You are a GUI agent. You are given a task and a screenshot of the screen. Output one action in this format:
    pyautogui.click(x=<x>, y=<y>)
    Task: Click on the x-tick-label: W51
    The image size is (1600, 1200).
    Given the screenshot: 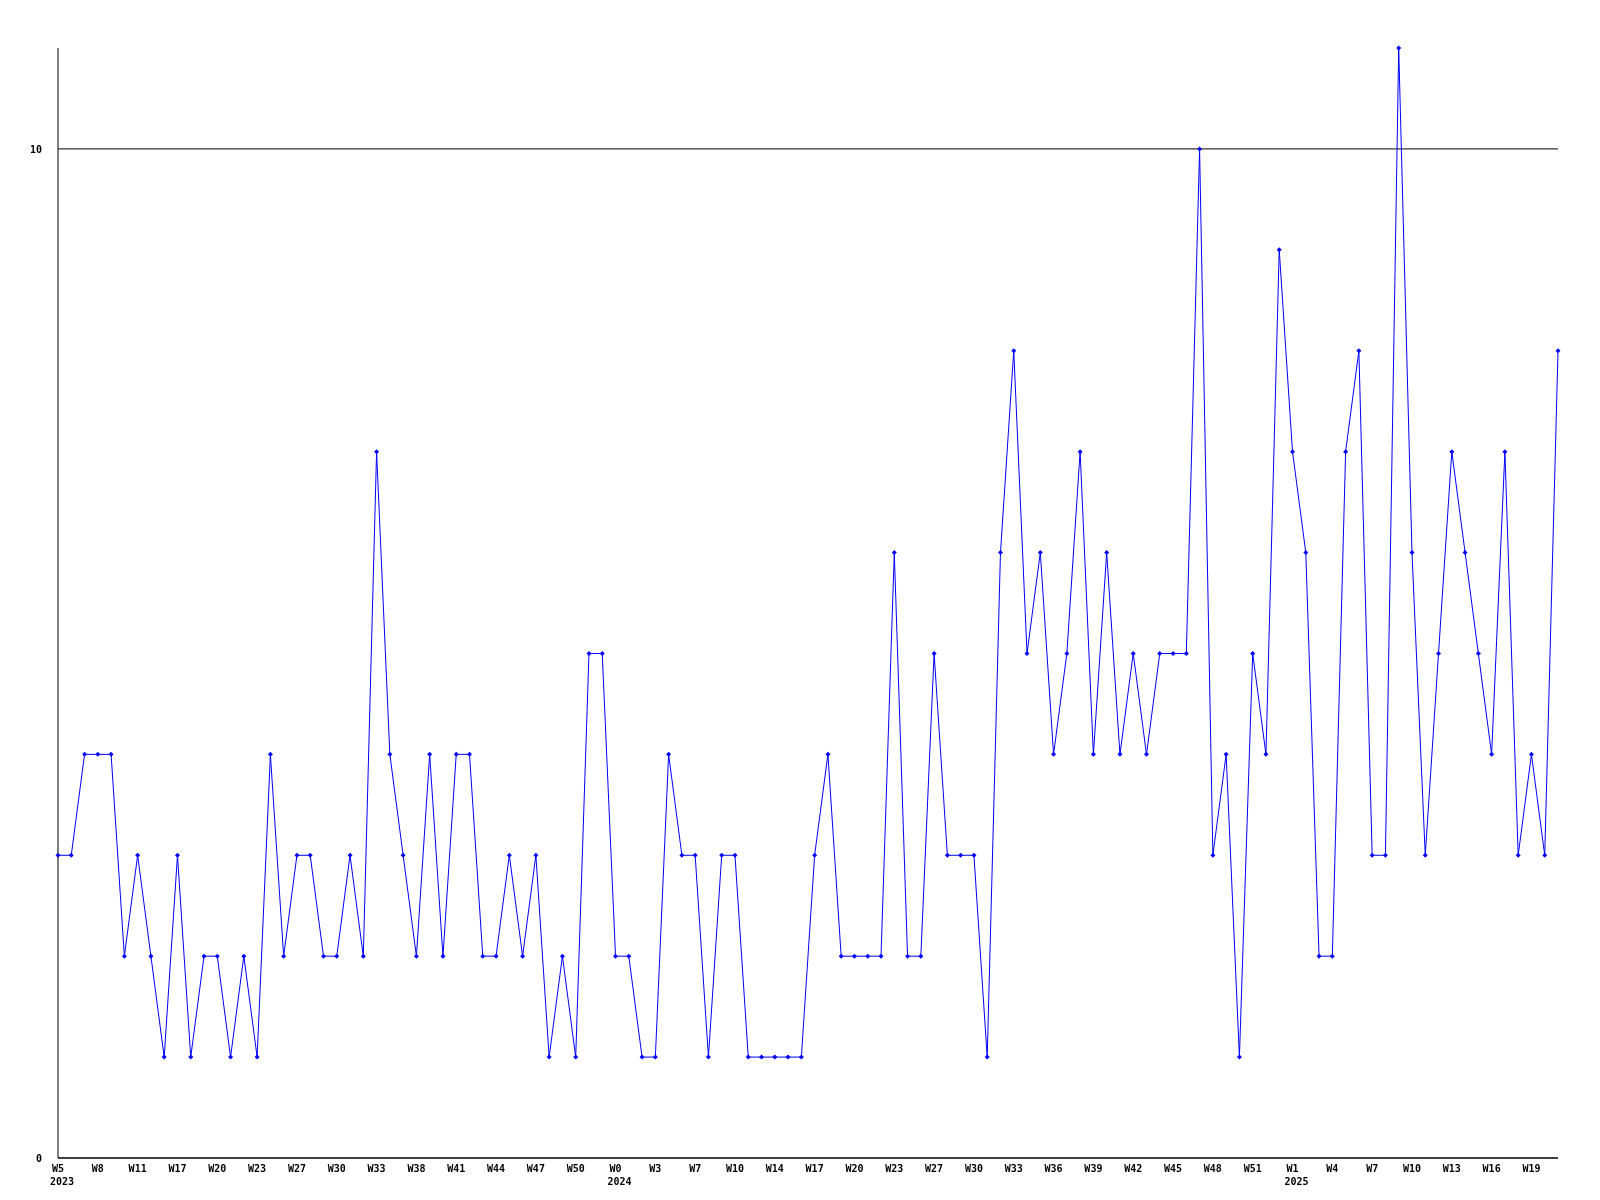 What is the action you would take?
    pyautogui.click(x=1252, y=1168)
    